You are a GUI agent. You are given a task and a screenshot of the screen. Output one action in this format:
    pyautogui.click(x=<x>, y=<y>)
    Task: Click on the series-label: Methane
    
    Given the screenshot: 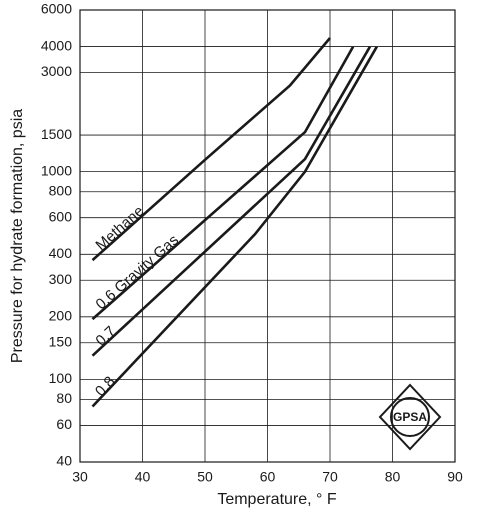 What is the action you would take?
    pyautogui.click(x=119, y=229)
    